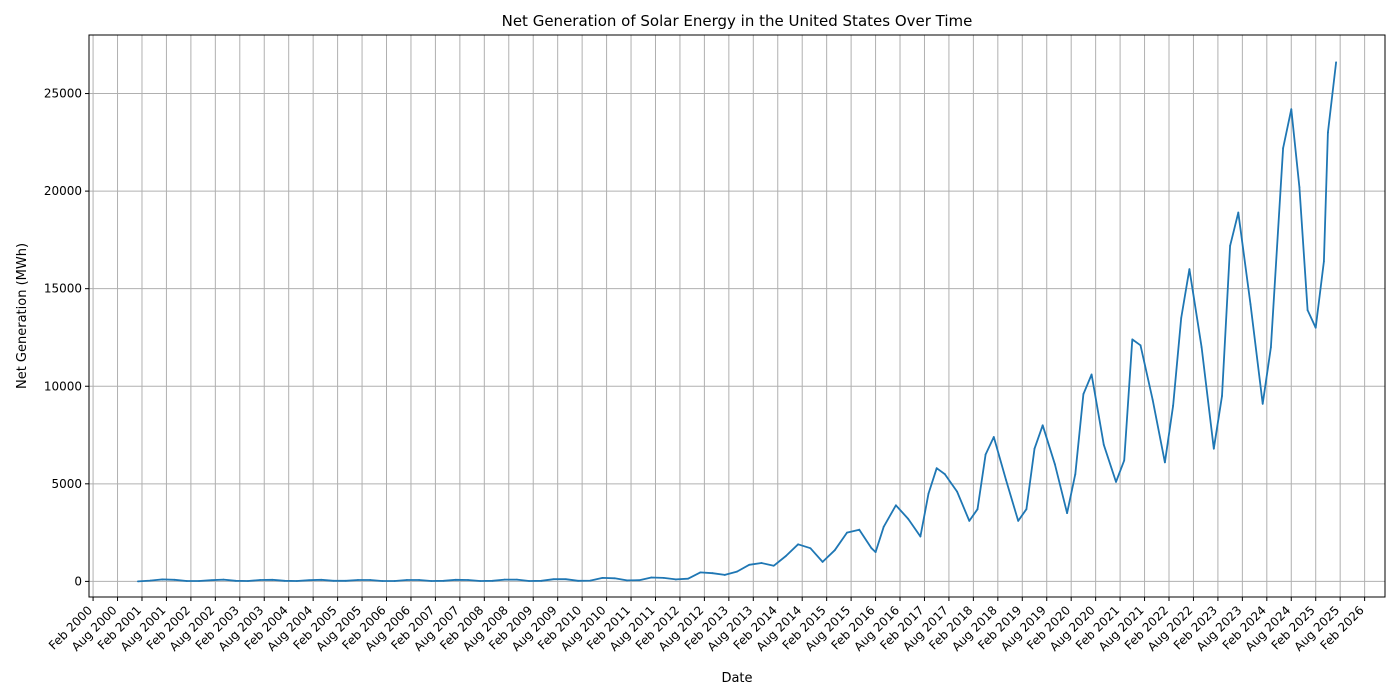 The width and height of the screenshot is (1400, 700). Describe the element at coordinates (63, 94) in the screenshot. I see `y-tick-label: 25000` at that location.